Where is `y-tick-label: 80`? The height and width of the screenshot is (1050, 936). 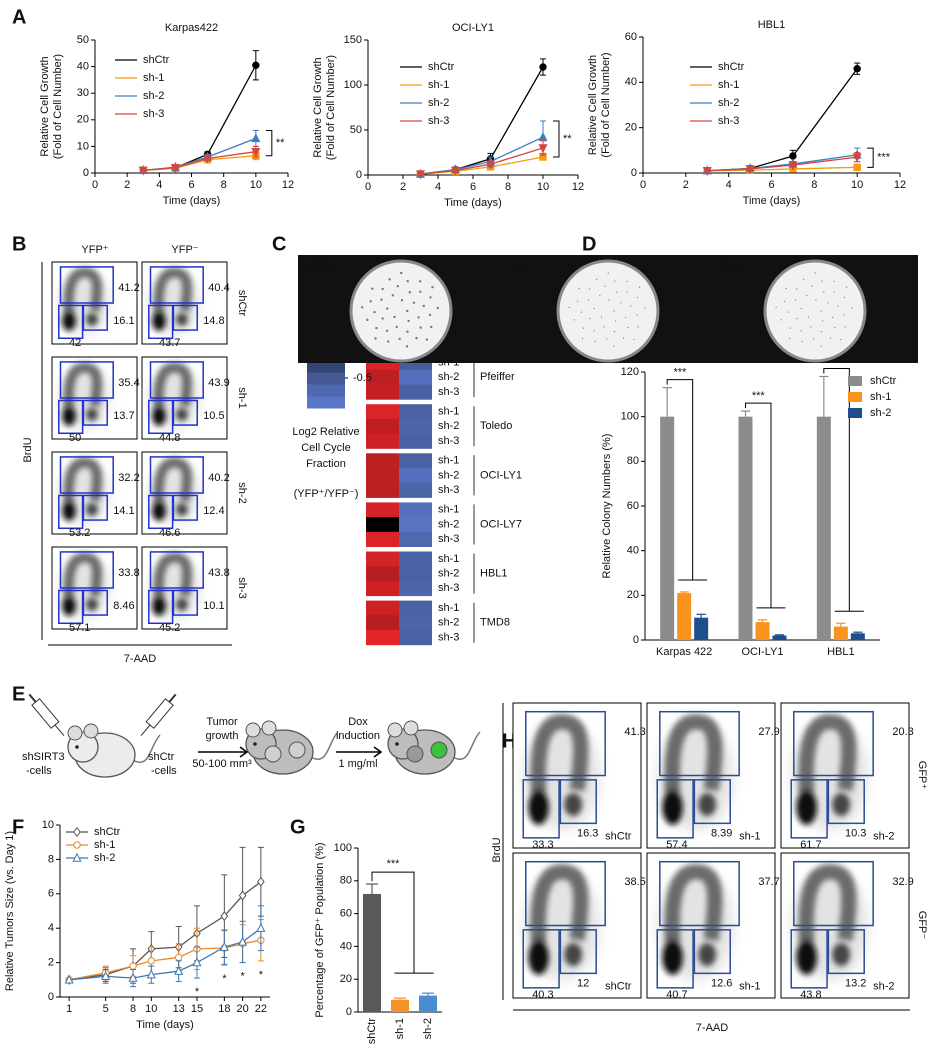
y-tick-label: 80 is located at coordinates (633, 461).